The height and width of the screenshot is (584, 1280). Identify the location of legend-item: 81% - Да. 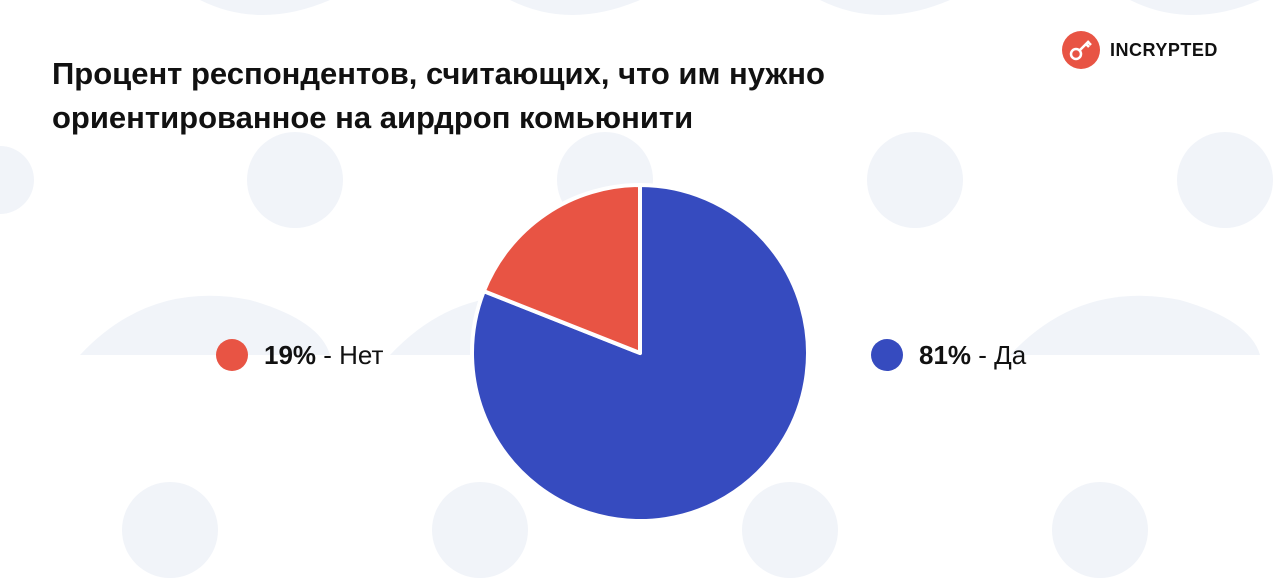
(948, 355).